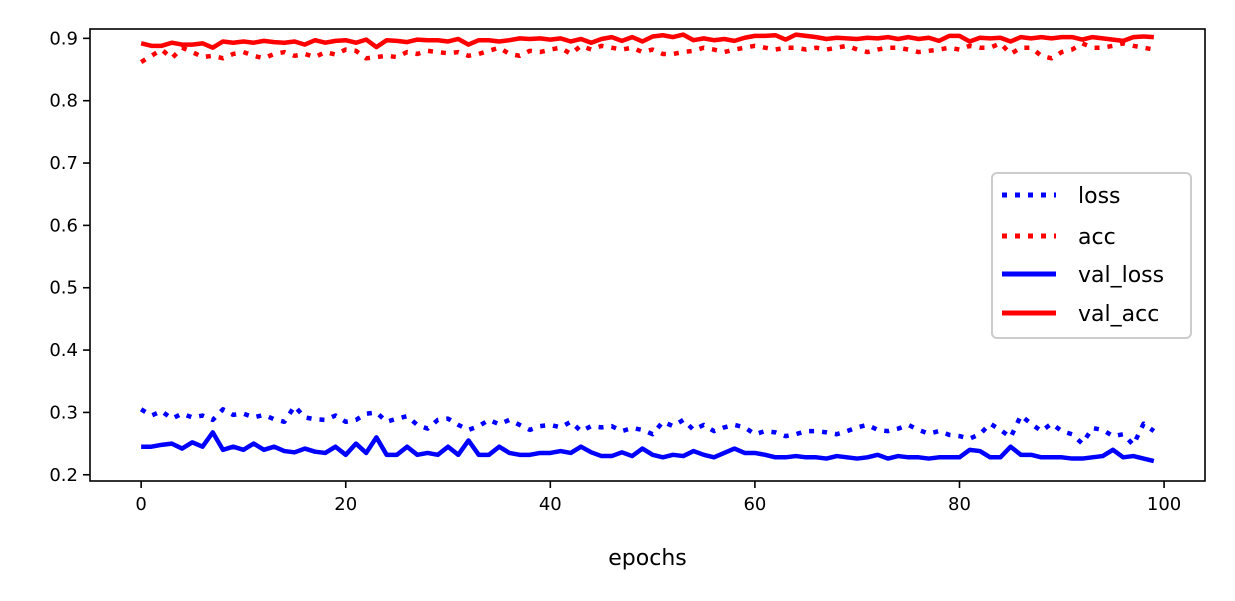 The height and width of the screenshot is (601, 1235). I want to click on y-tick-label: 0.7, so click(63, 163).